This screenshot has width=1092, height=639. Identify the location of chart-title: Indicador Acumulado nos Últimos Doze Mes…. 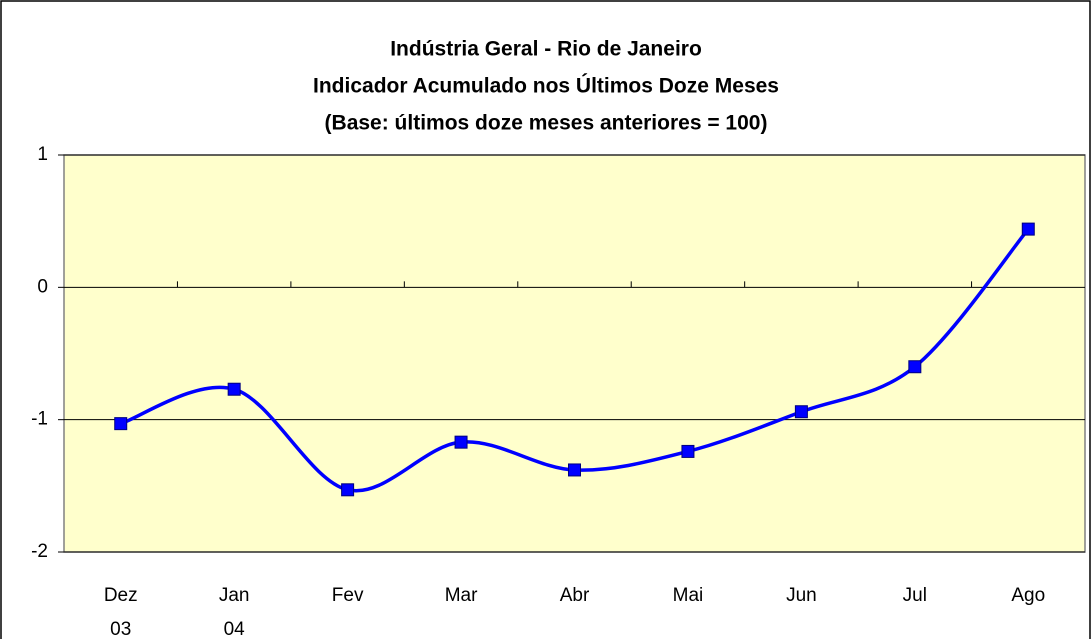
(546, 86).